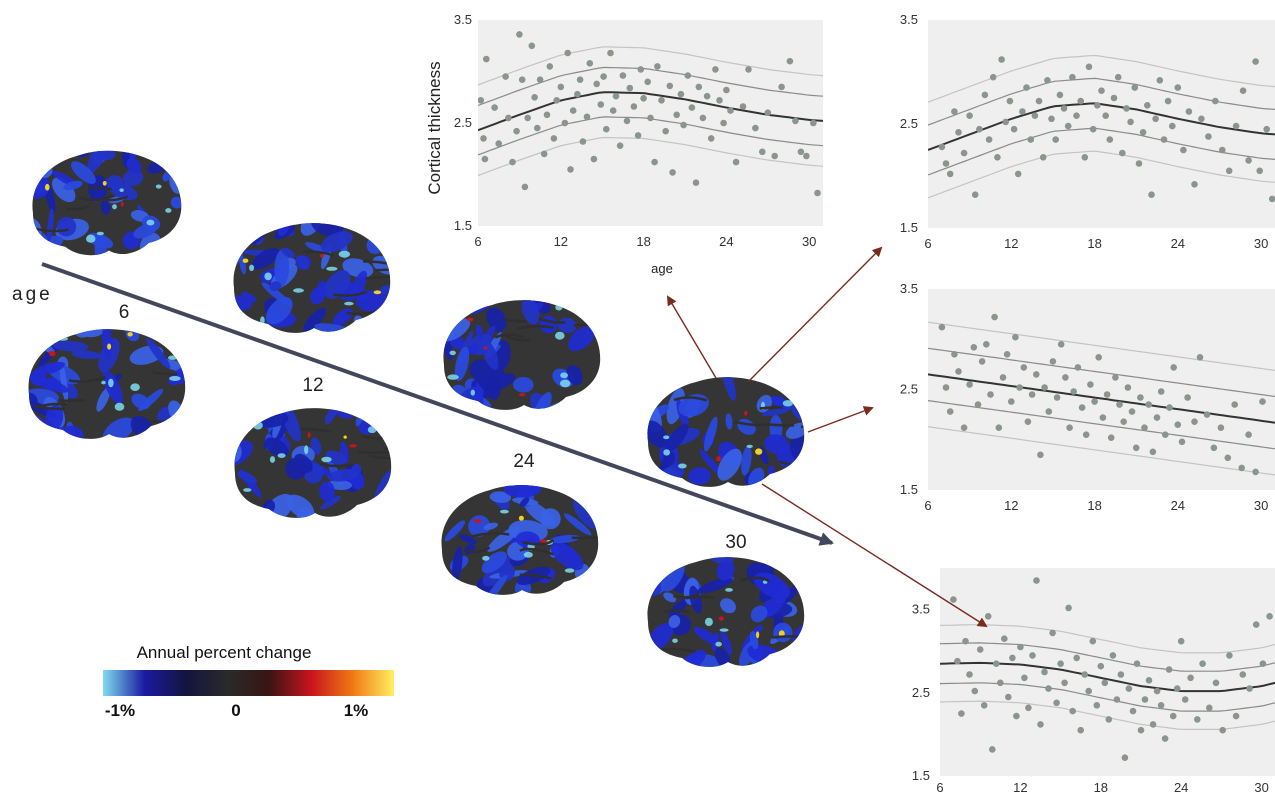  I want to click on age-label-6: 6, so click(124, 312).